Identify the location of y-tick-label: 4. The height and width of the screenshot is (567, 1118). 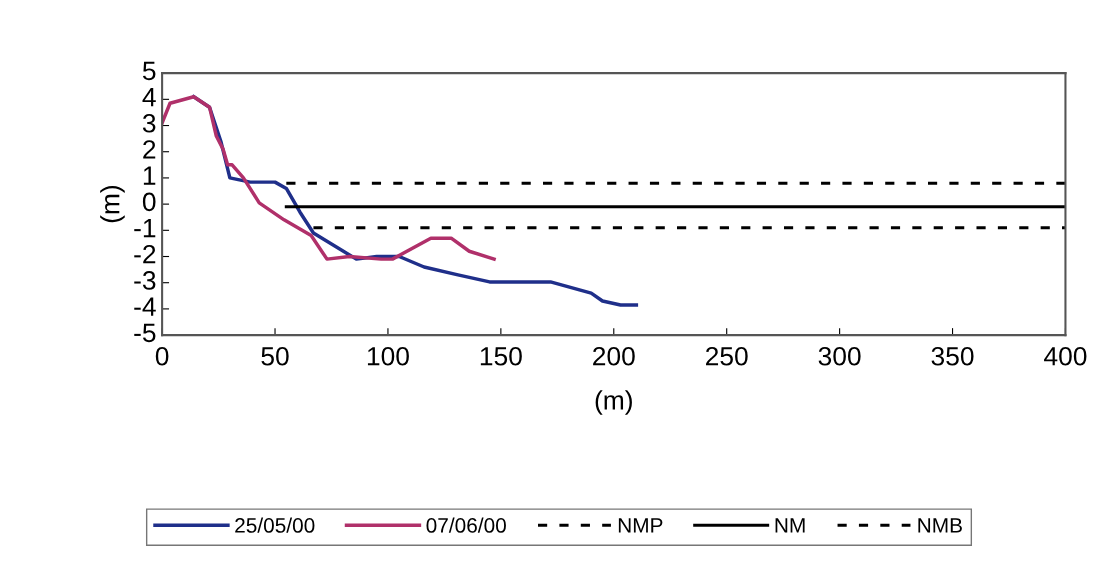
(149, 97).